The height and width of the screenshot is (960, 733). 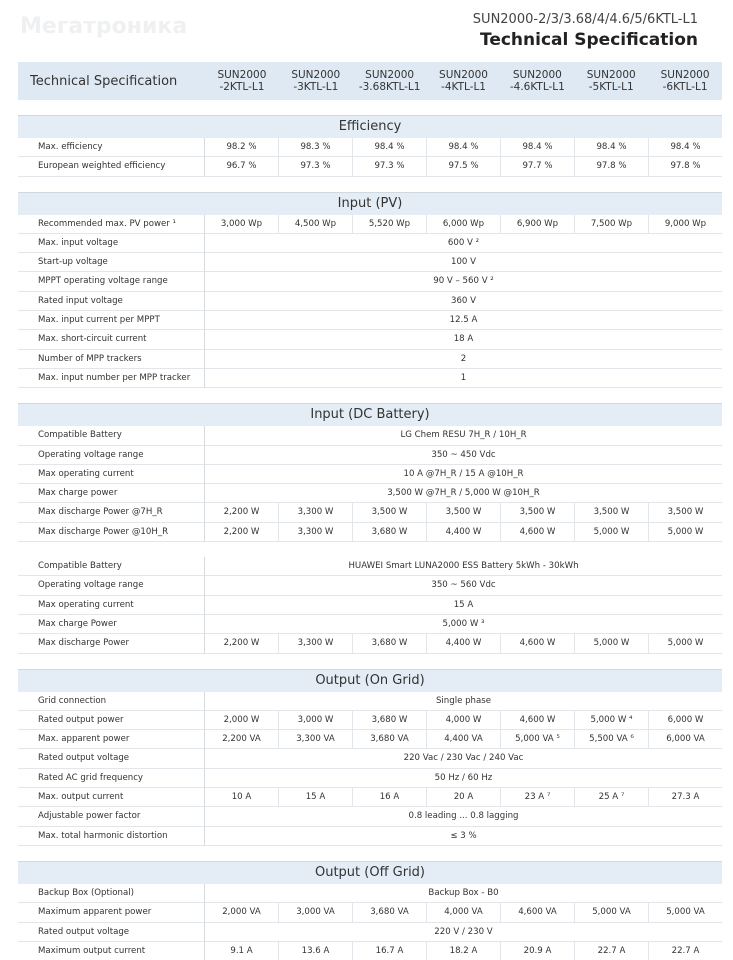 I want to click on cell: 50 Hz / 60 Hz, so click(x=463, y=777).